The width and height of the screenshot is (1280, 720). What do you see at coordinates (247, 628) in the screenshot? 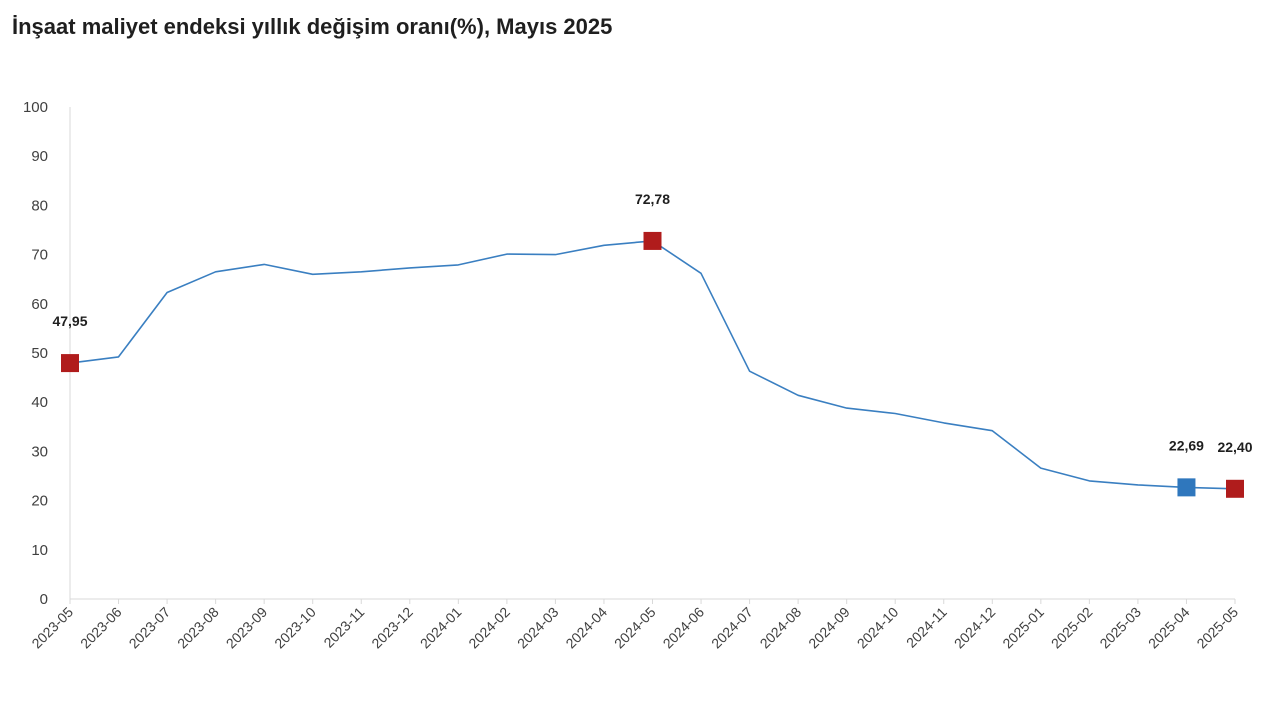
I see `x-tick-label: 2023-09` at bounding box center [247, 628].